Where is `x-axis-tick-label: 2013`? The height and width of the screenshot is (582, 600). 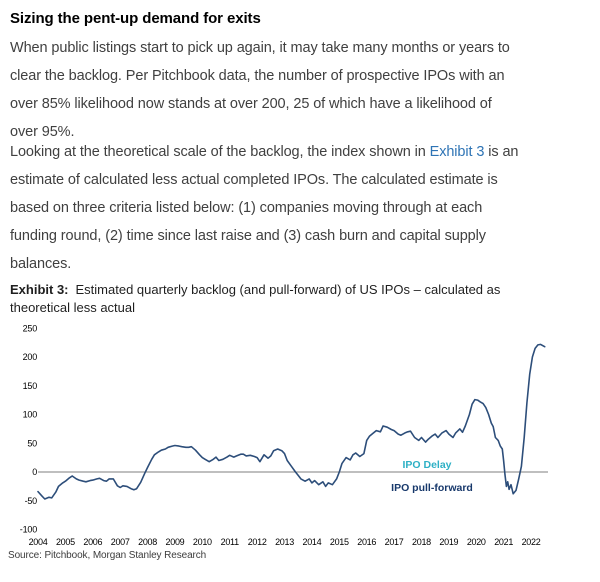 x-axis-tick-label: 2013 is located at coordinates (284, 542).